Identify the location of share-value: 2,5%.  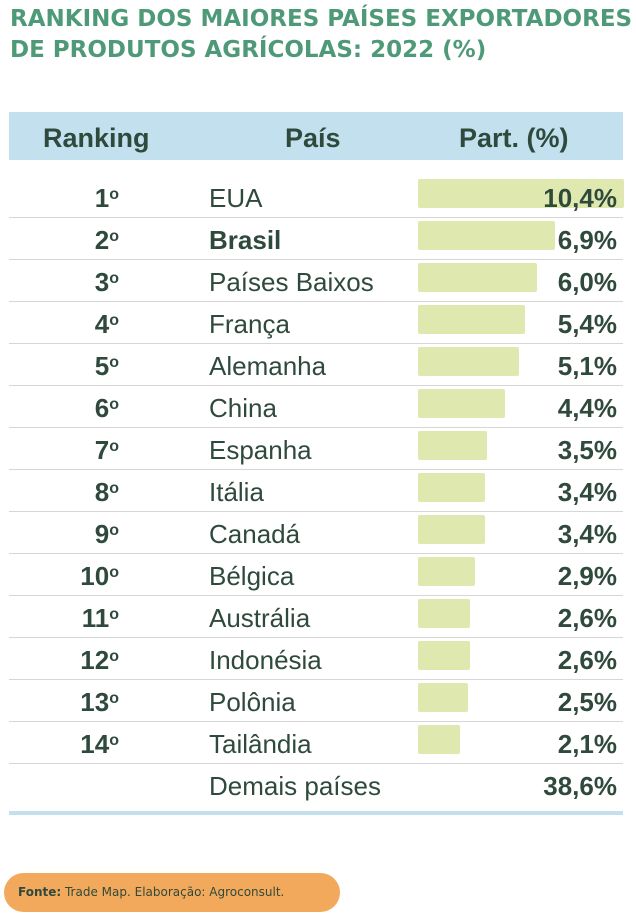
(587, 702).